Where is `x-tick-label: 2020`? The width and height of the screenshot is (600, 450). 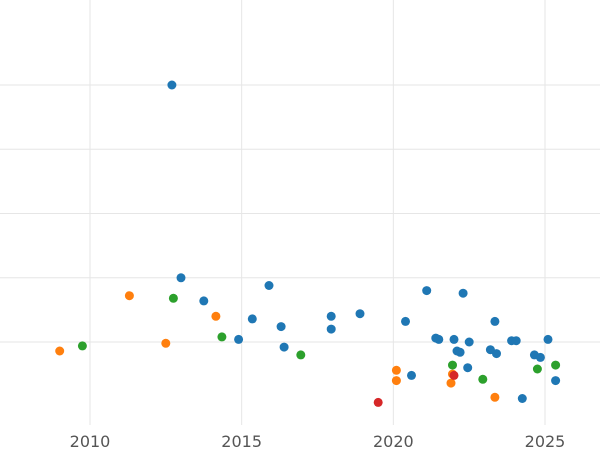
x-tick-label: 2020 is located at coordinates (393, 441).